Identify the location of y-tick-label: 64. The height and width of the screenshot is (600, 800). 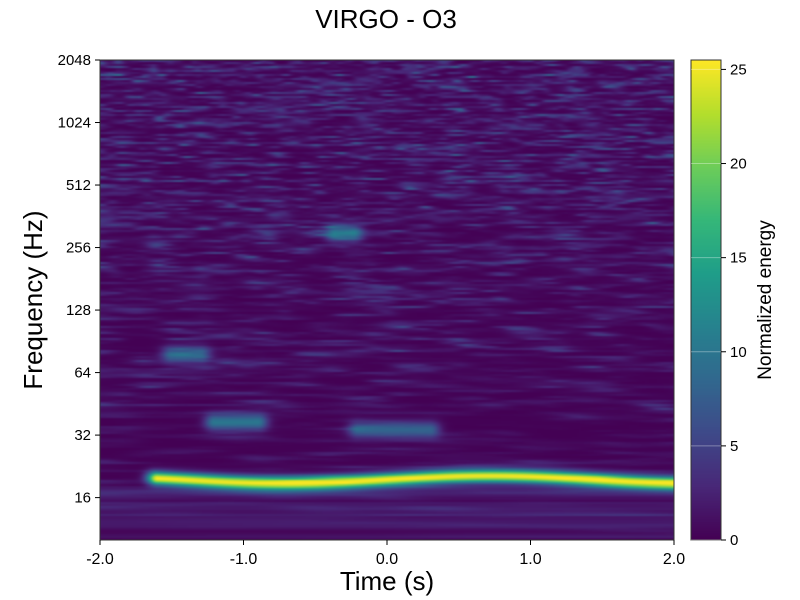
(82, 373).